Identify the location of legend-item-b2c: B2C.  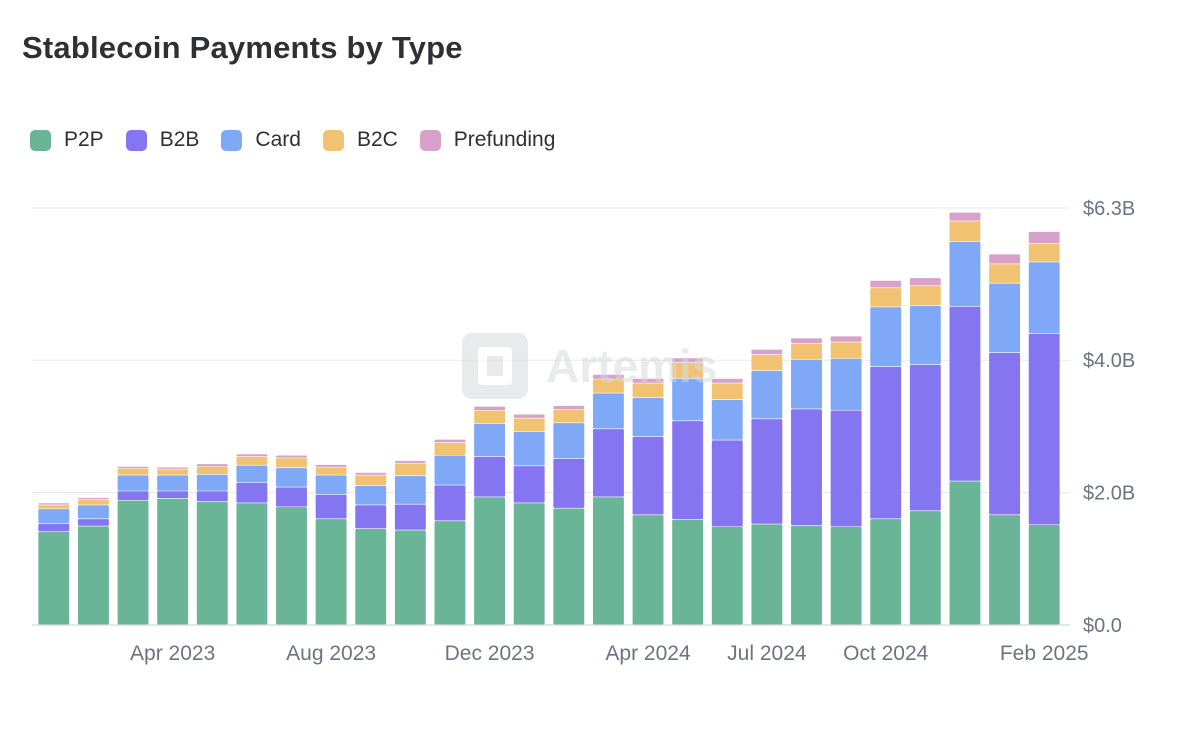
(360, 140).